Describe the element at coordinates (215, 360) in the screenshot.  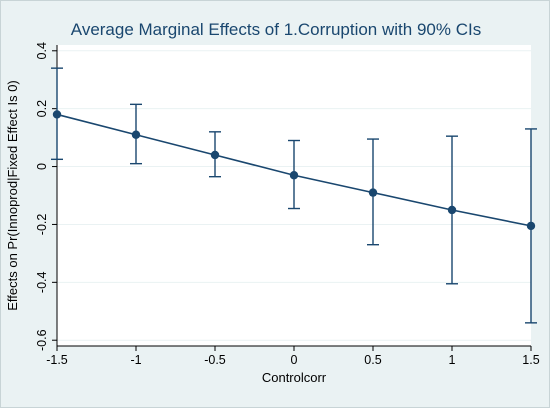
I see `x-tick-label: -0.5` at that location.